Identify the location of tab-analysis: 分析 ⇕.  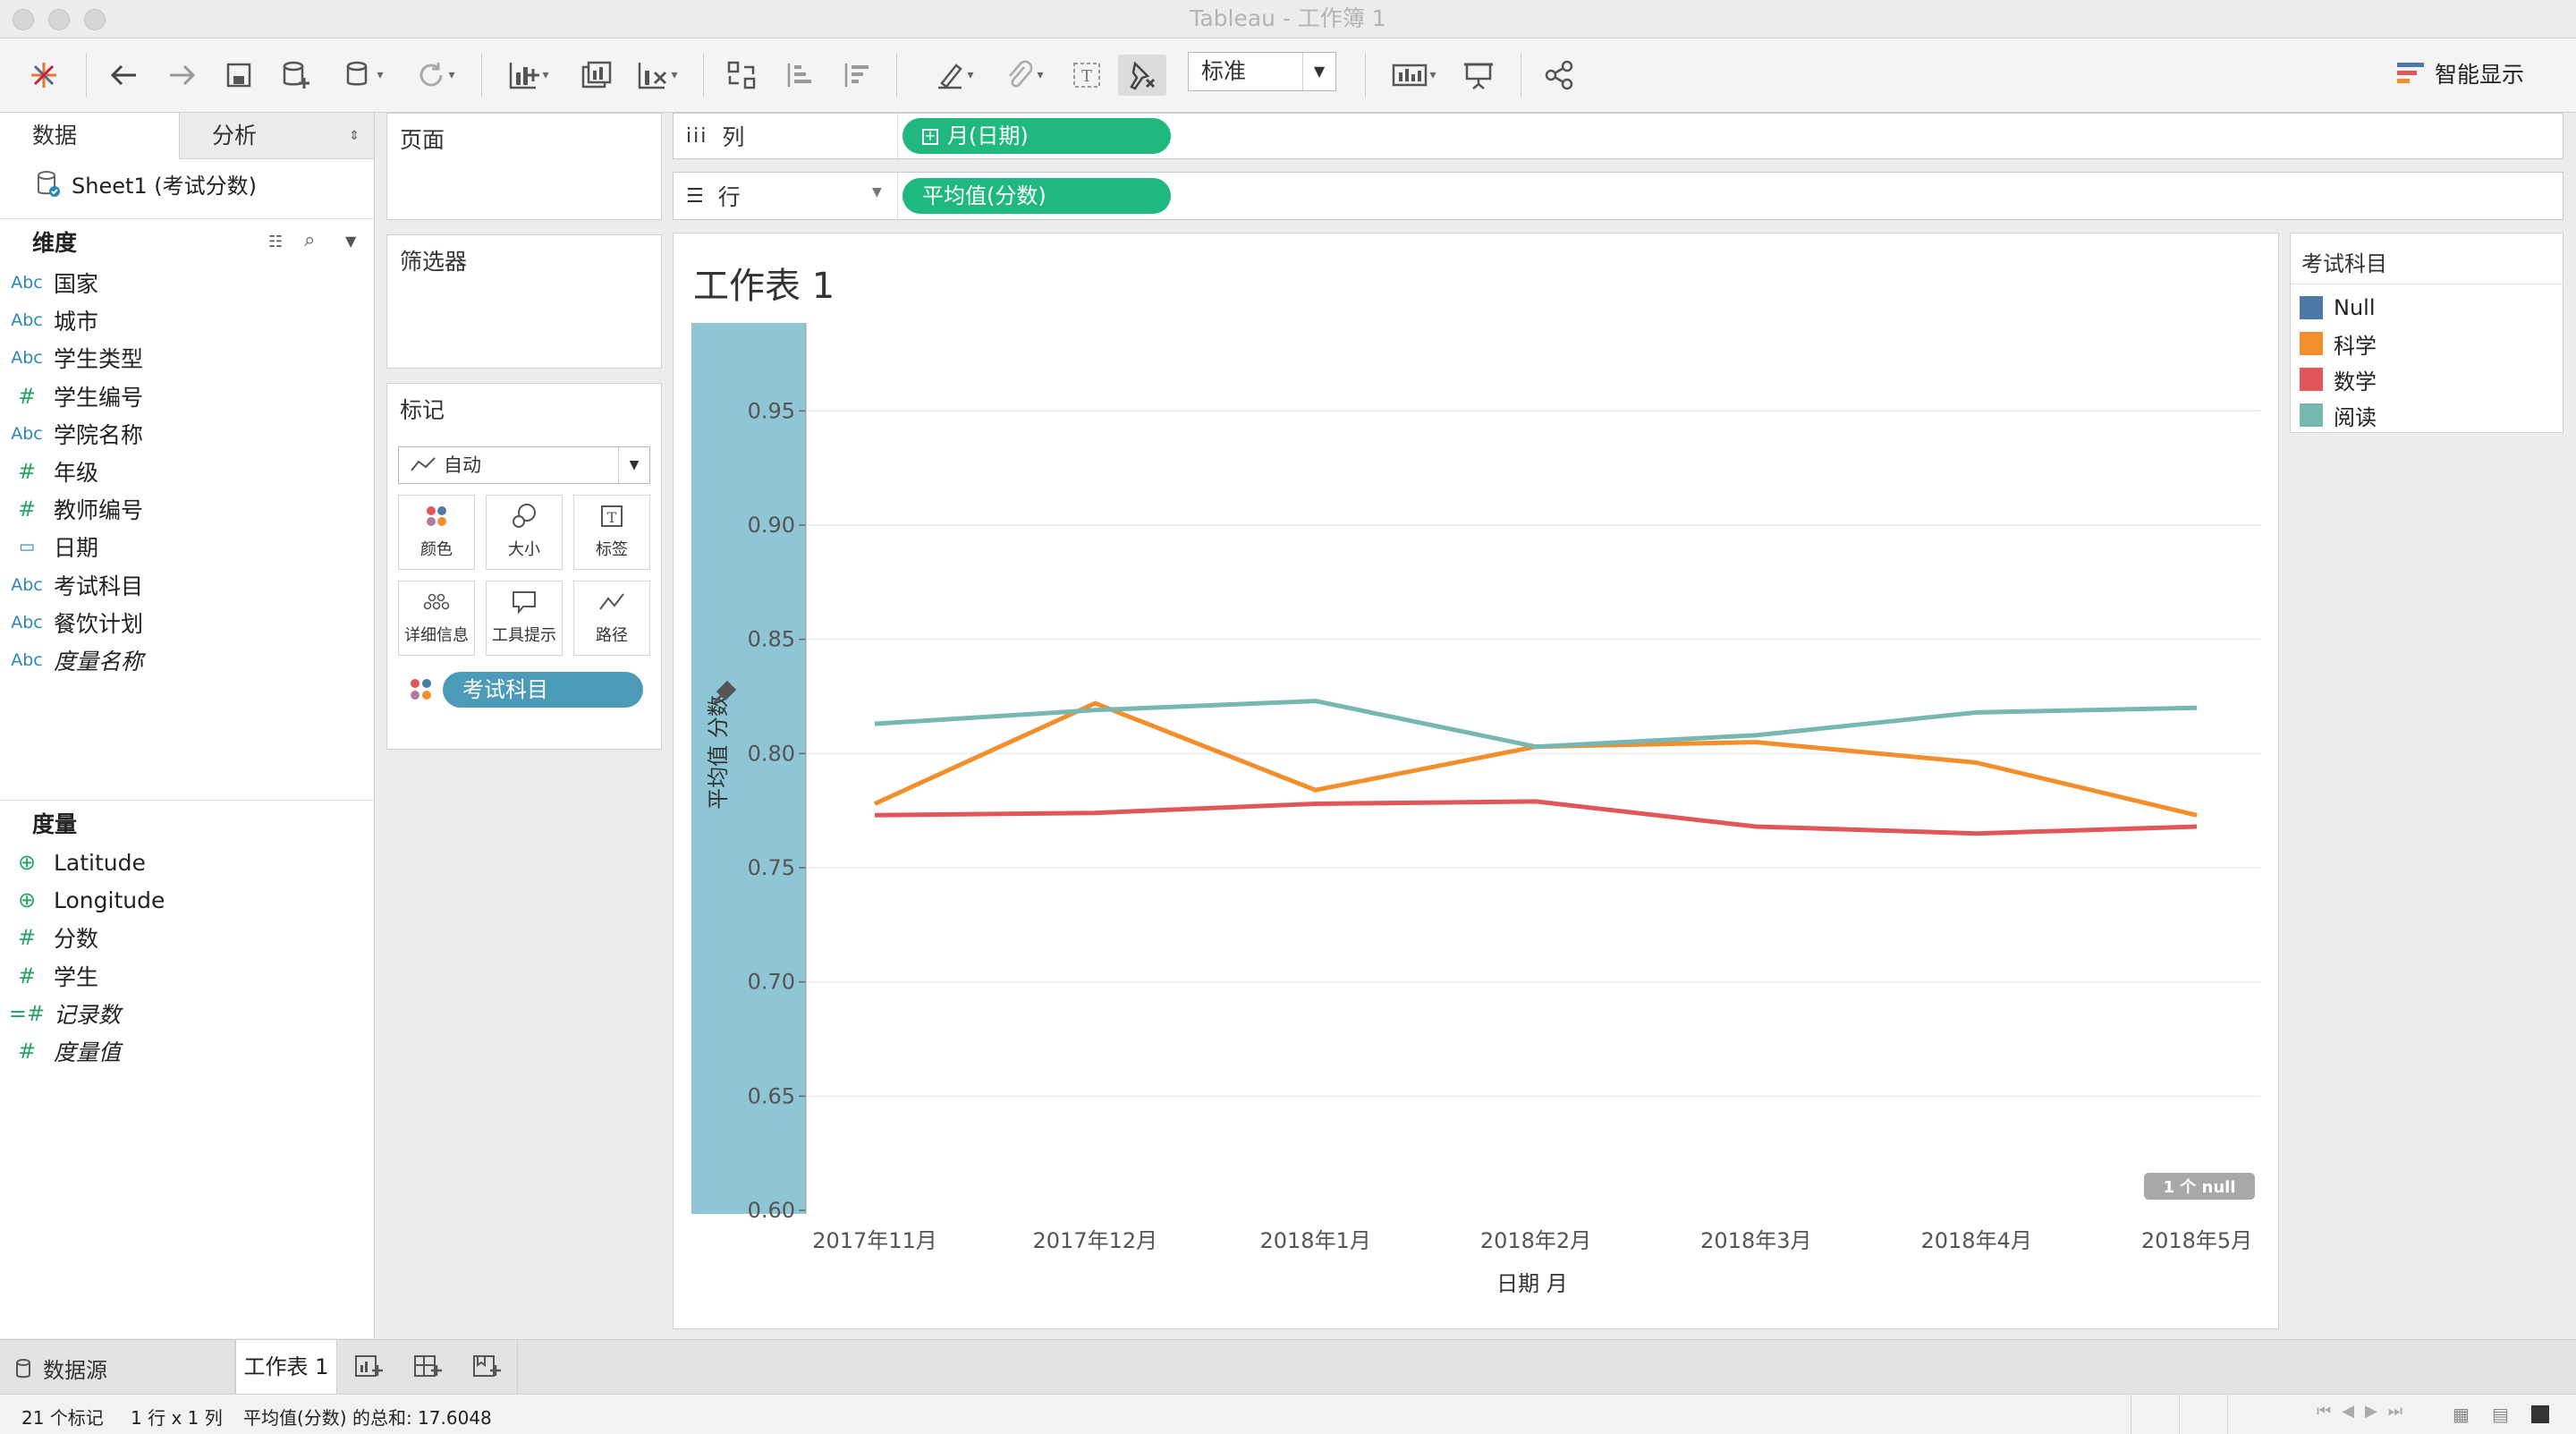
(276, 136).